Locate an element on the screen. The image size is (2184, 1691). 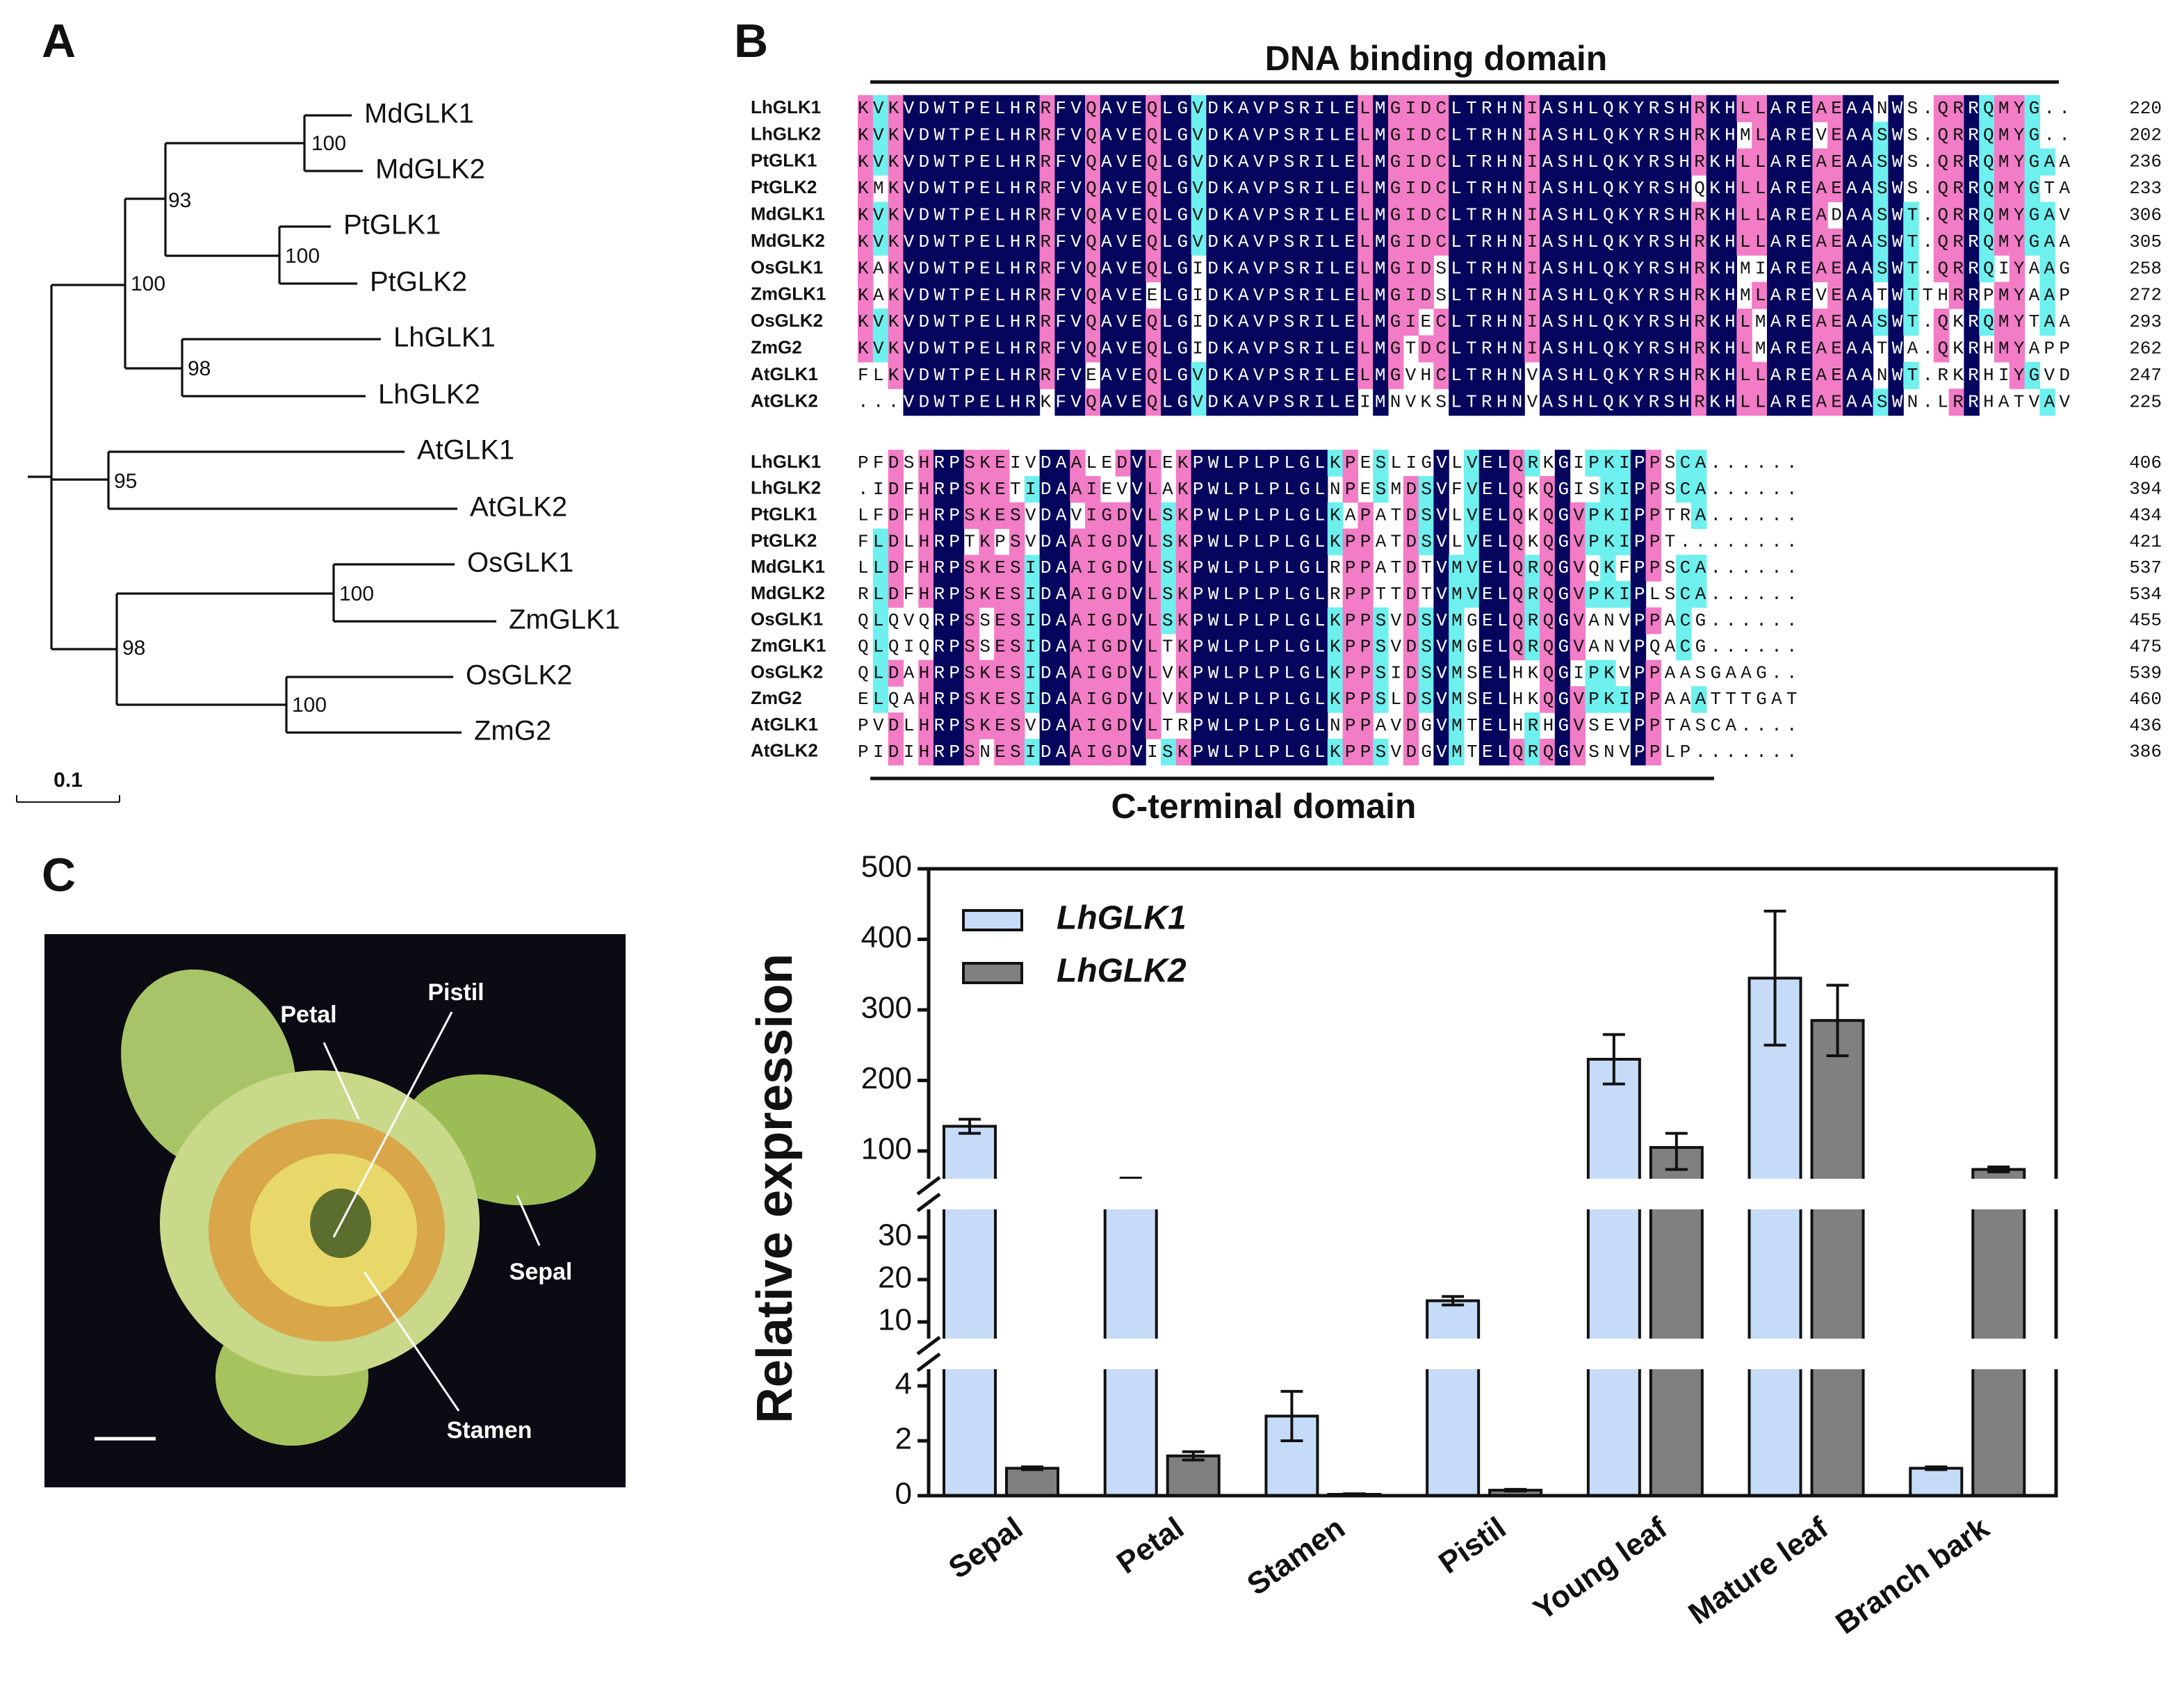
sequence-end: 460 is located at coordinates (2145, 699).